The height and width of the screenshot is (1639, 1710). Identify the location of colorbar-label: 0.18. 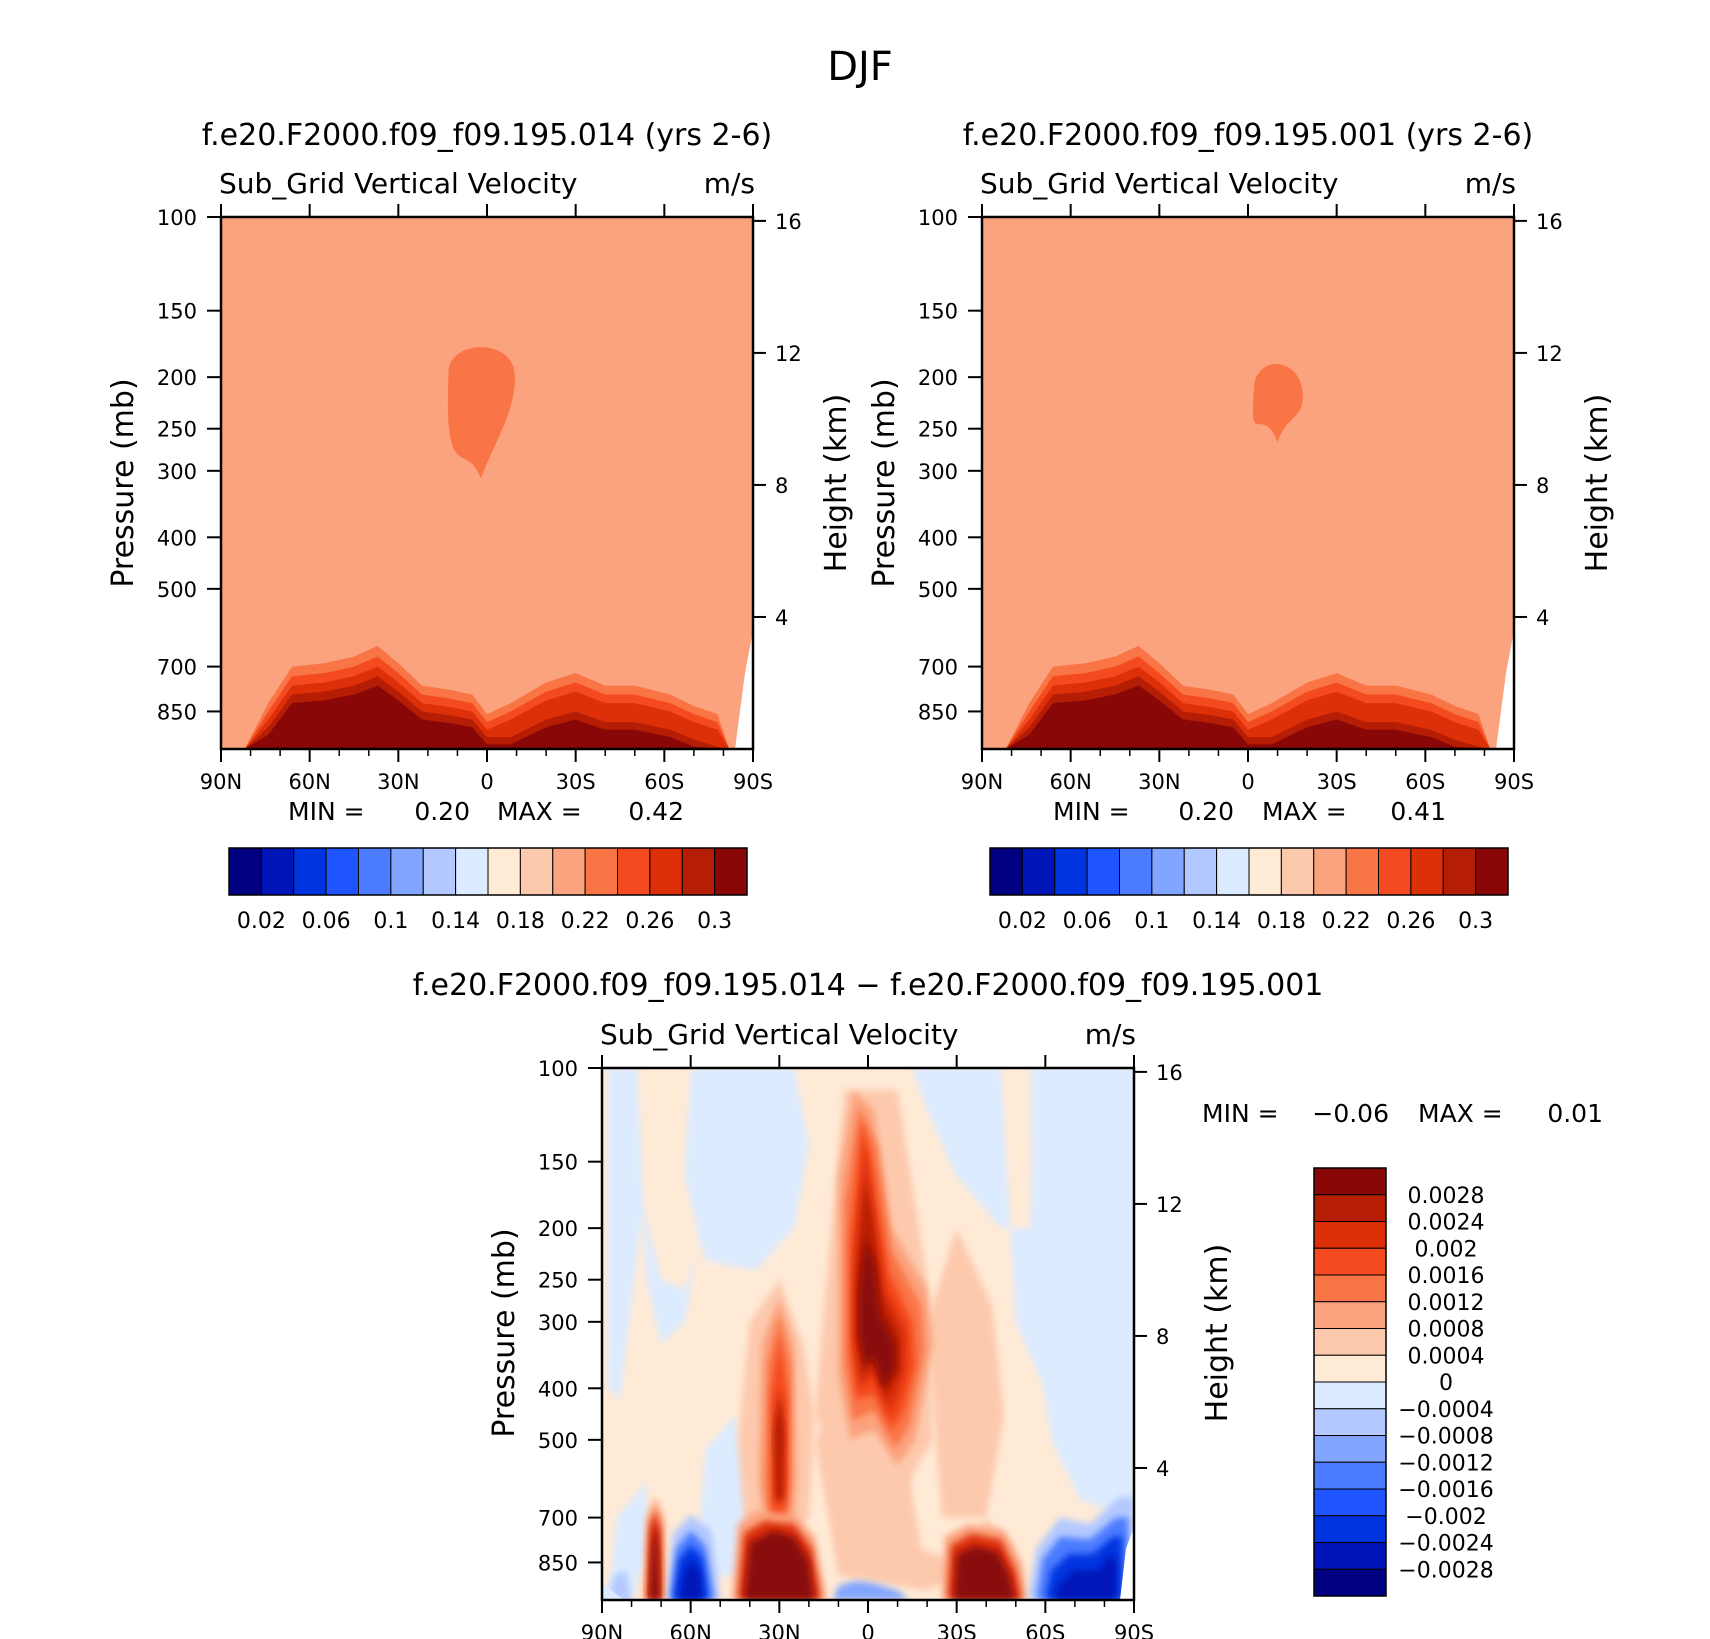
(1281, 921).